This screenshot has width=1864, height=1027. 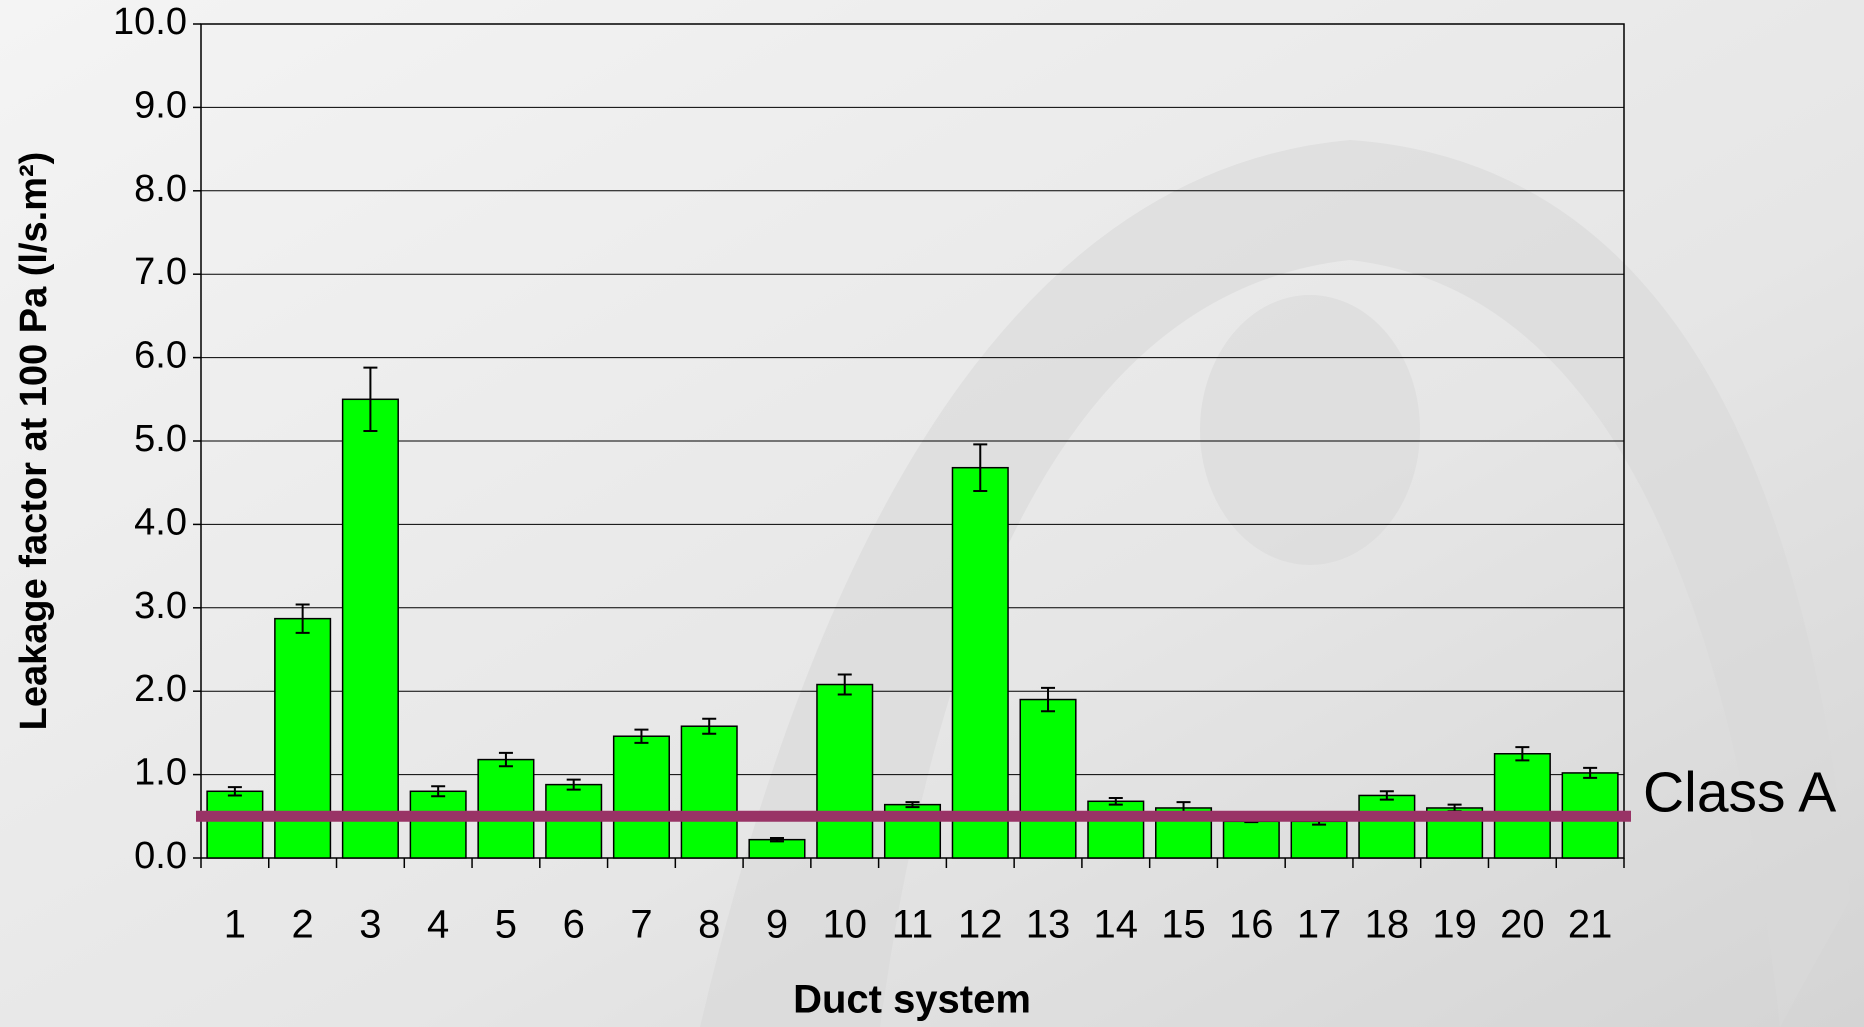 I want to click on x-tick-label: 20, so click(x=1522, y=925).